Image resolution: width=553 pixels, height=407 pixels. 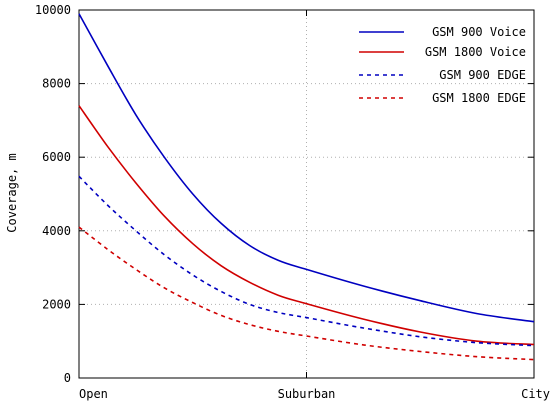 I want to click on y-tick-labels: 0 2000 4000 6000 8000 10000, so click(x=53, y=194).